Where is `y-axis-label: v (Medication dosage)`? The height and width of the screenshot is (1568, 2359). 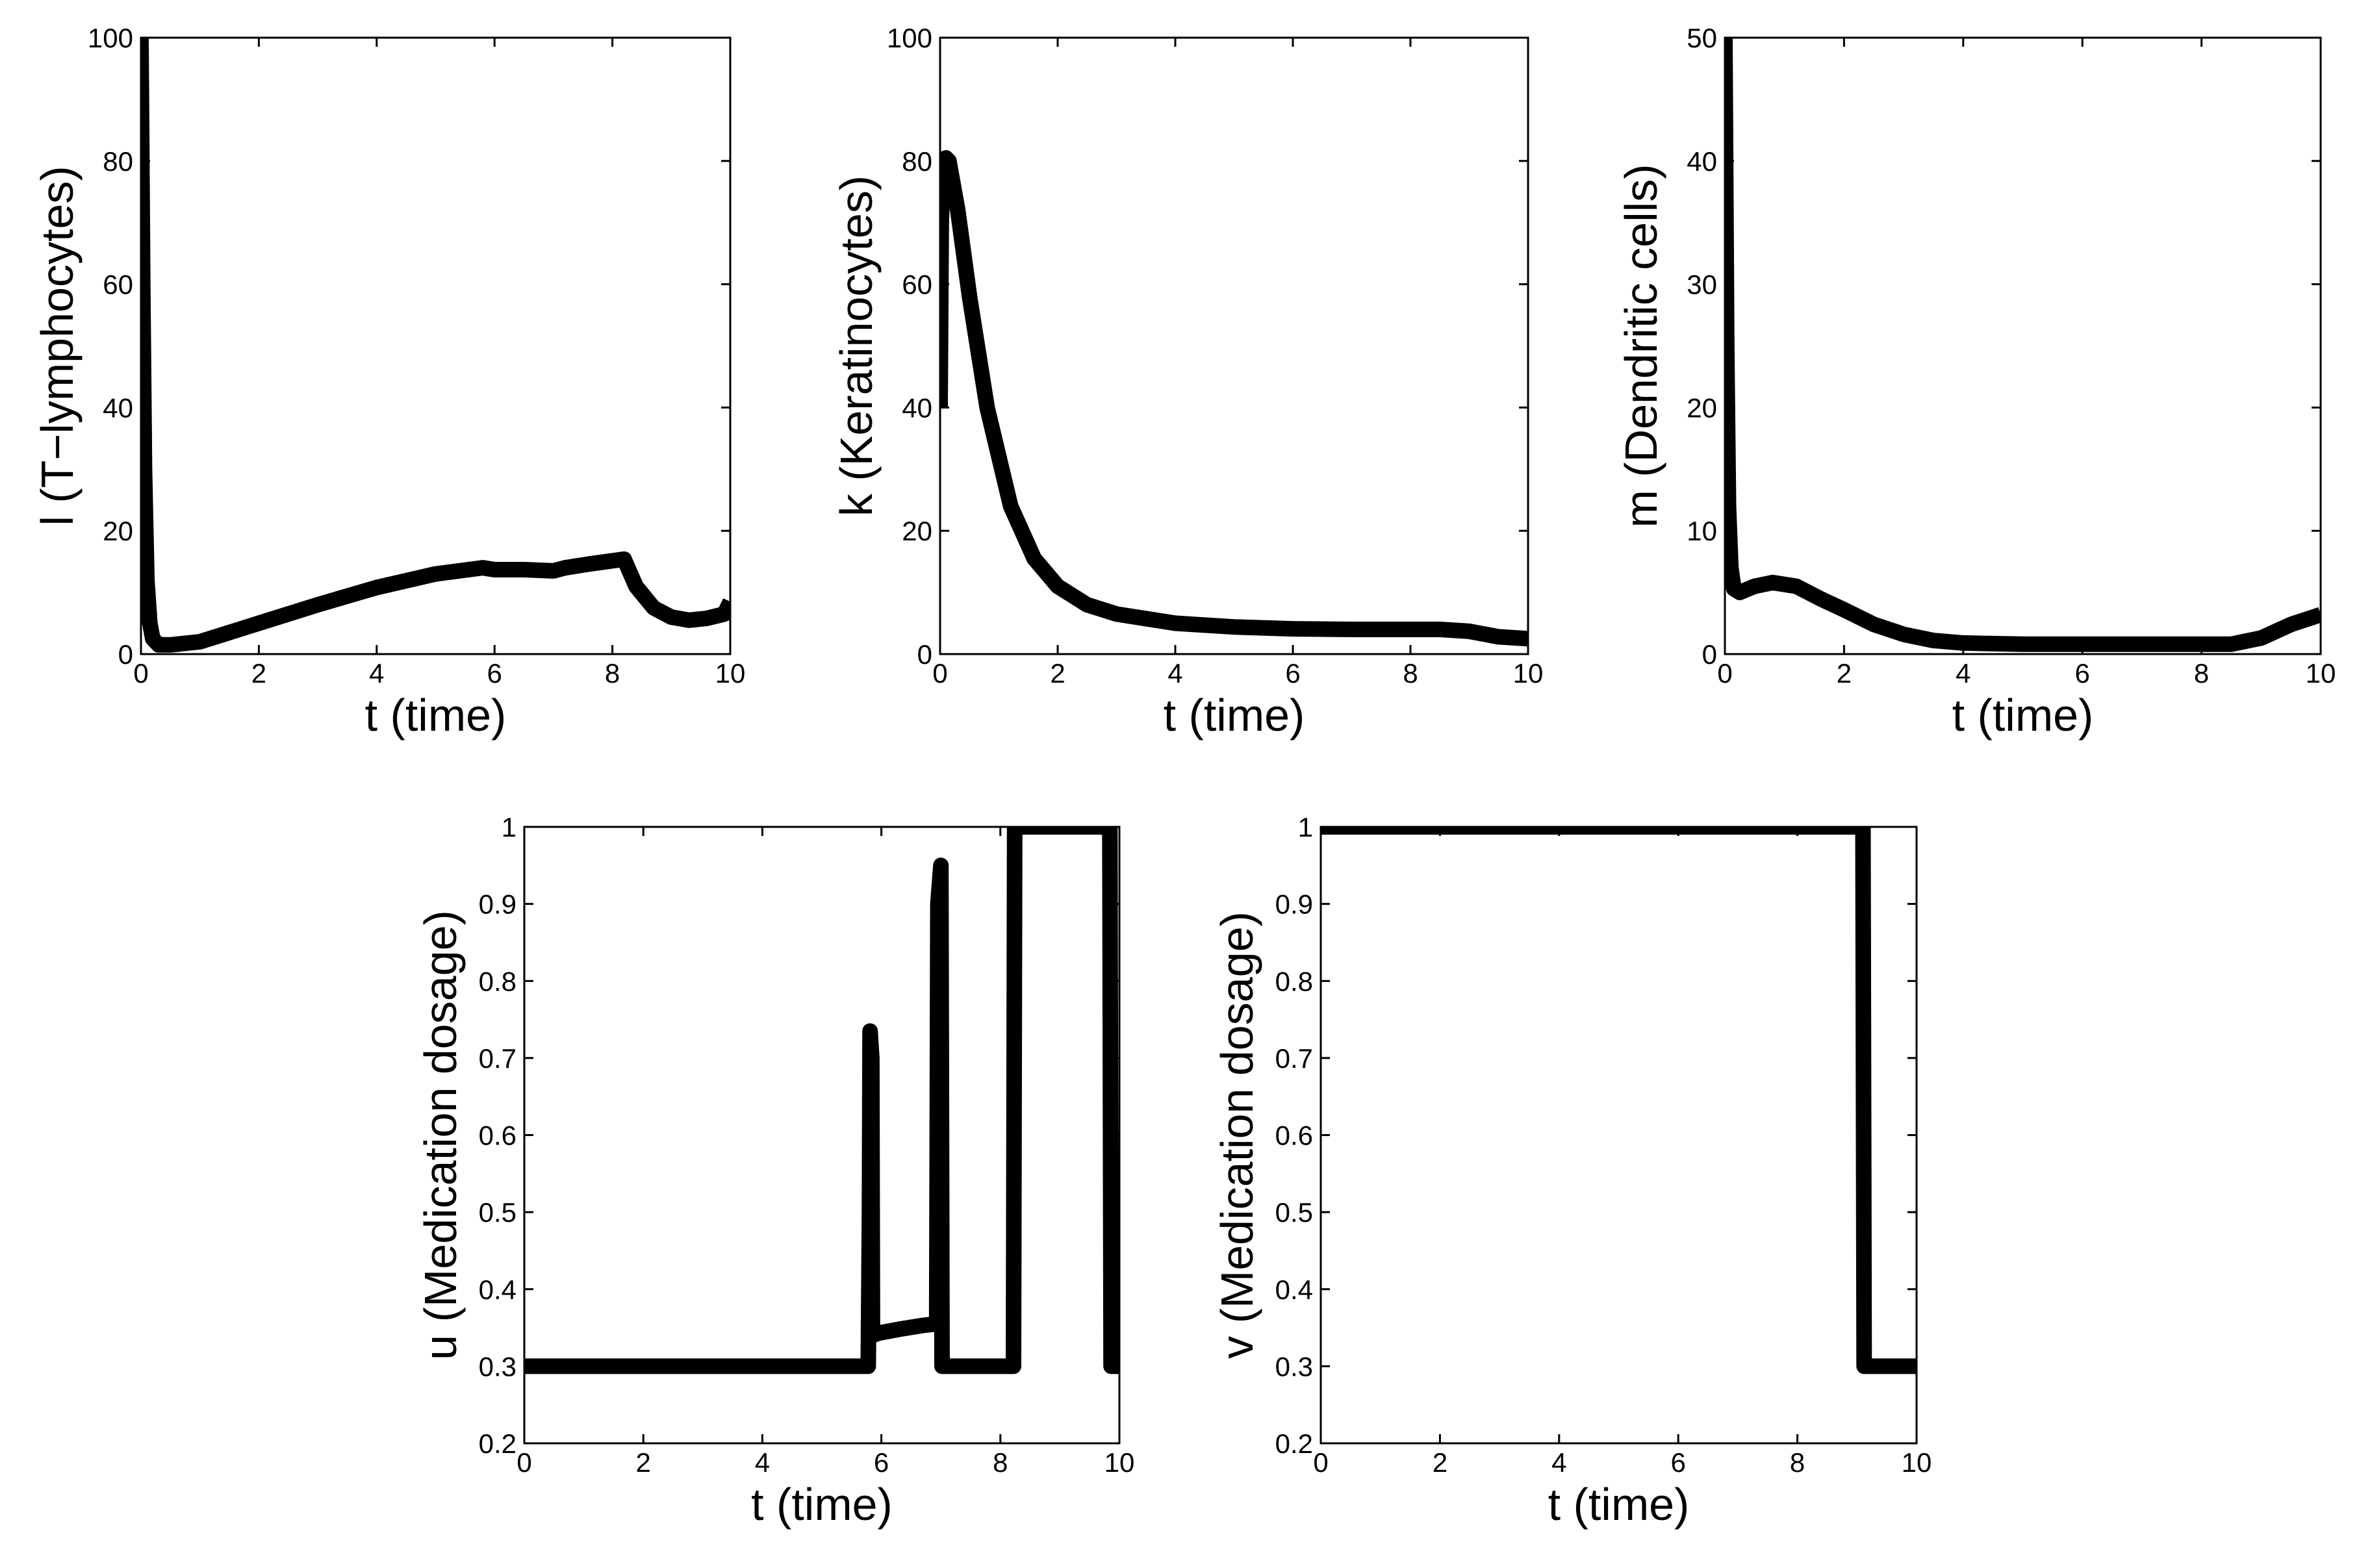 y-axis-label: v (Medication dosage) is located at coordinates (1237, 1135).